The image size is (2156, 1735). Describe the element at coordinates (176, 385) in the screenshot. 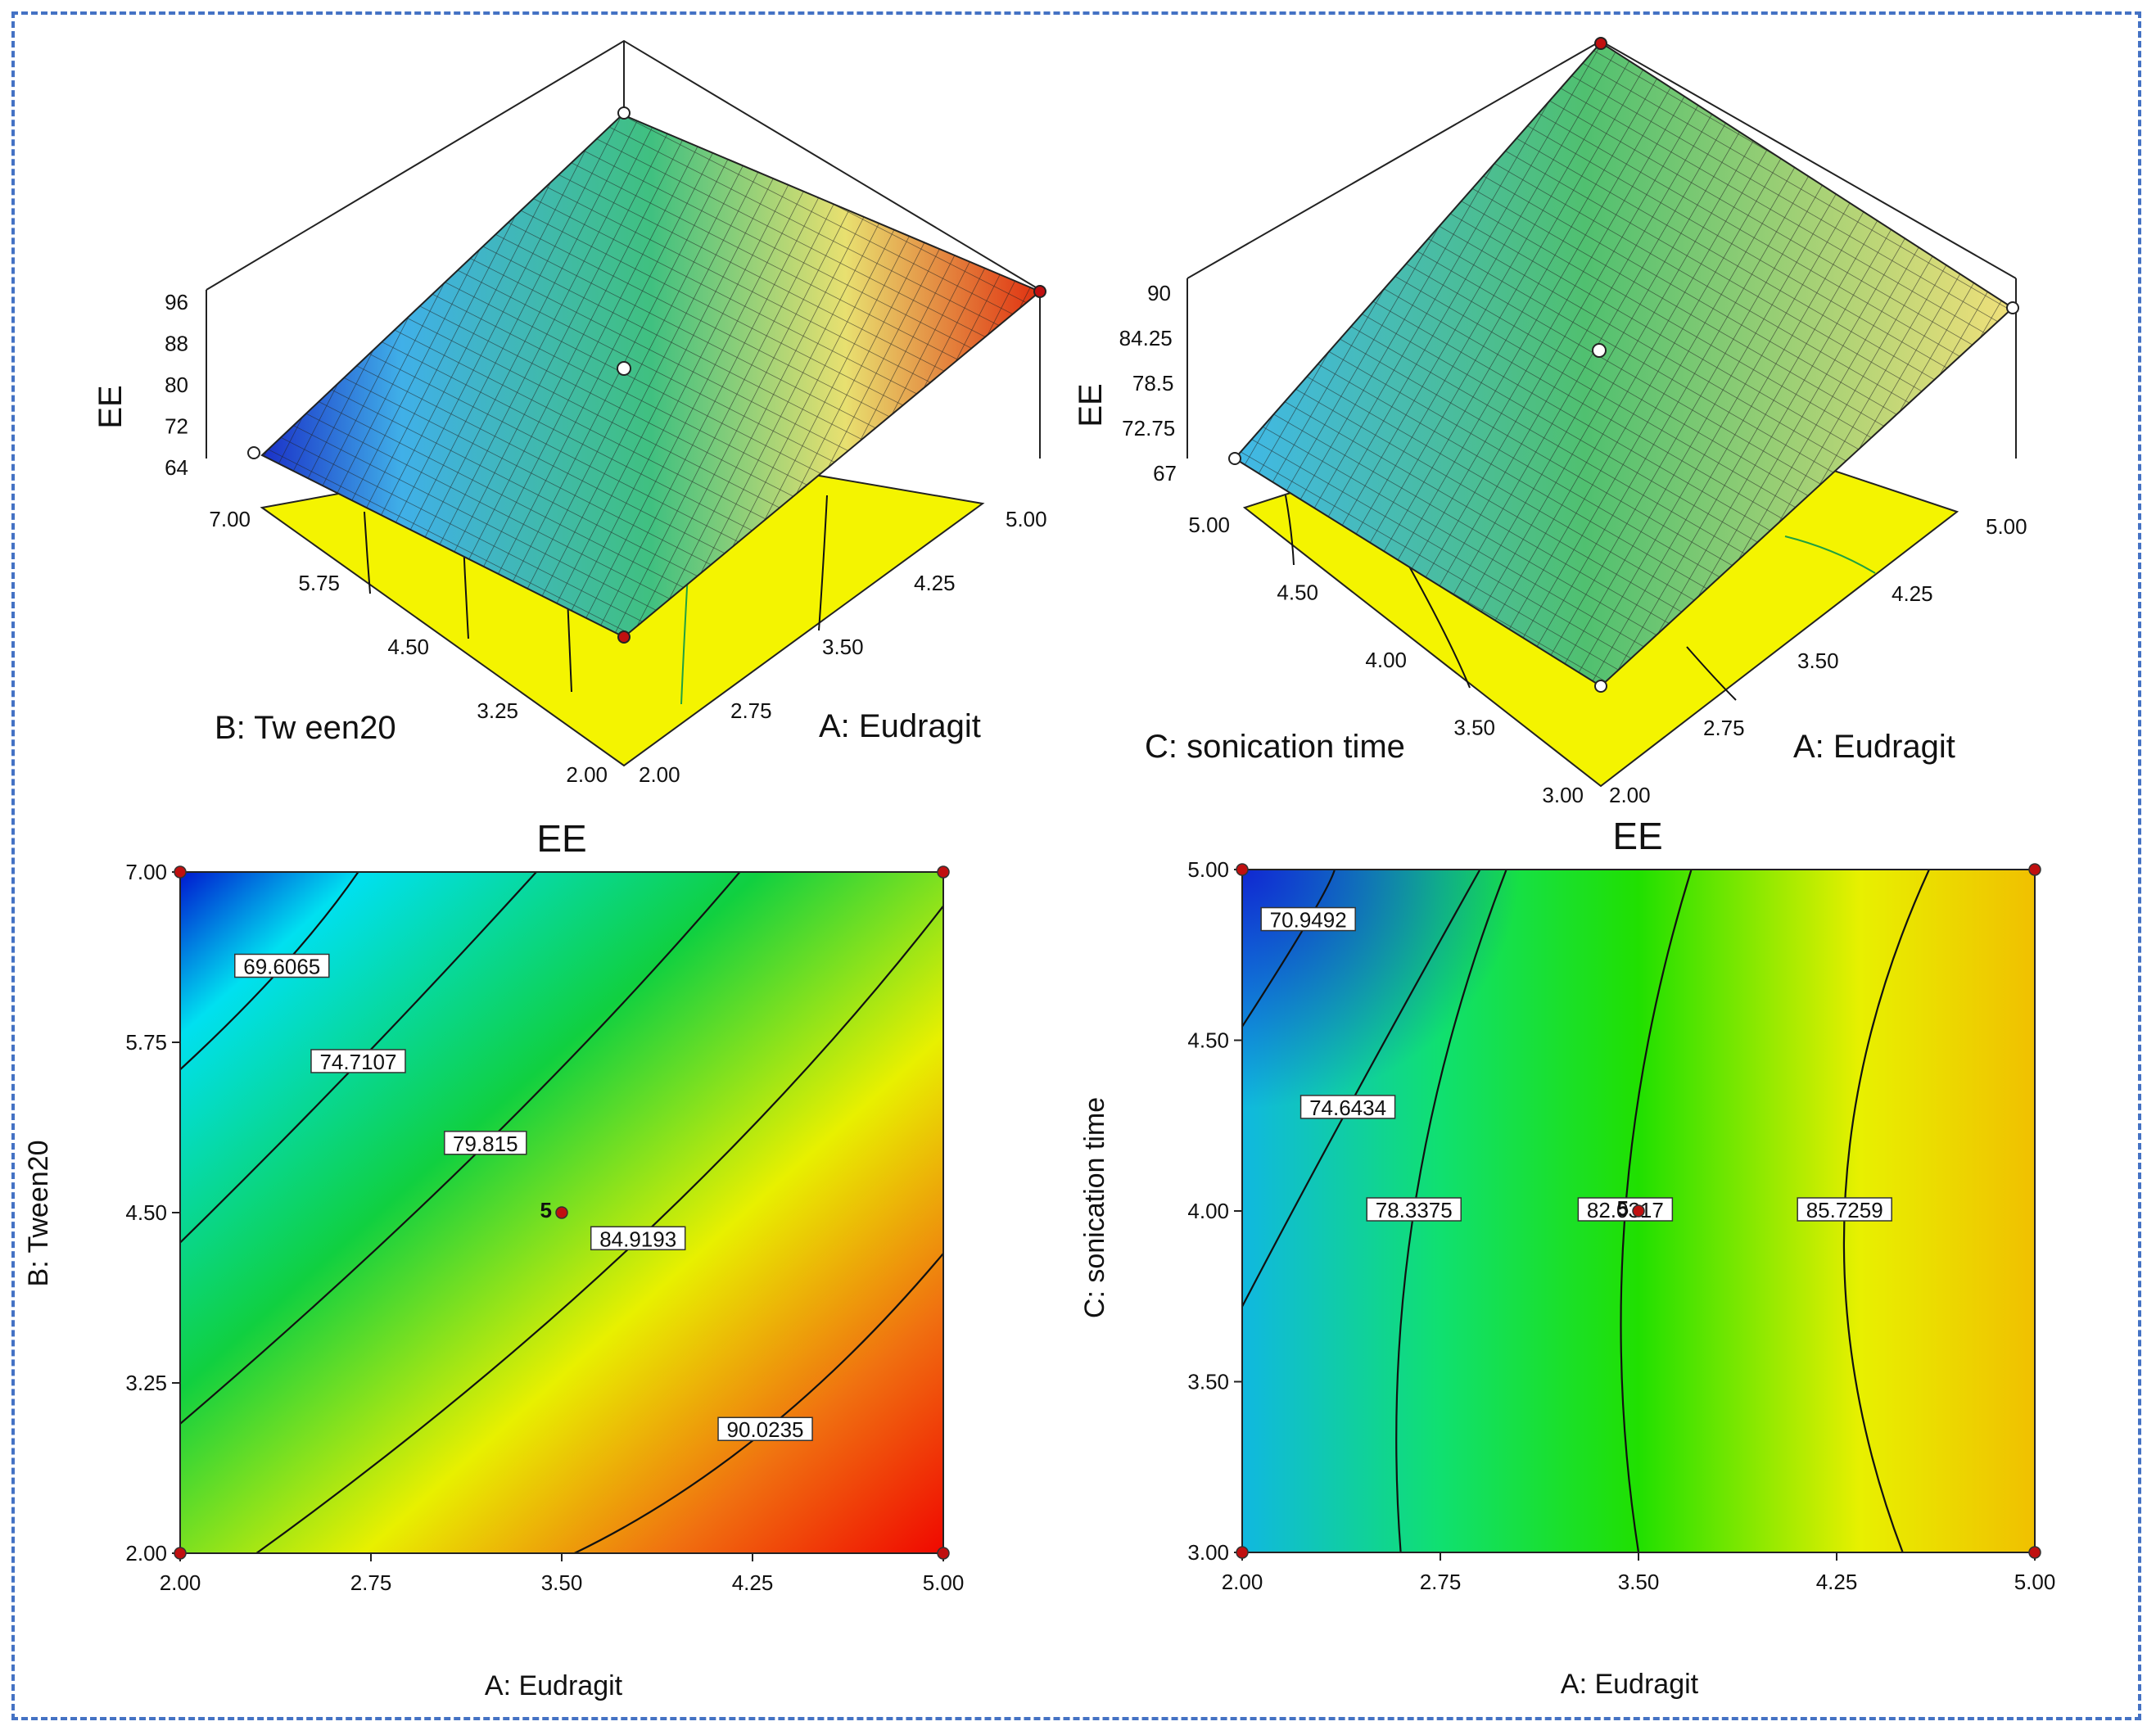

I see `z-tick-label: 80` at that location.